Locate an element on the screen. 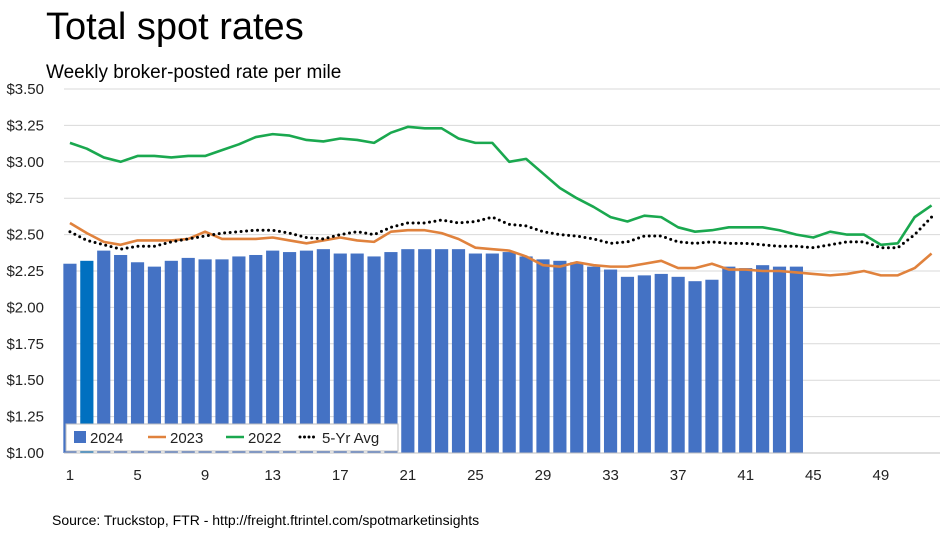  x-tick-label: 9 is located at coordinates (205, 475).